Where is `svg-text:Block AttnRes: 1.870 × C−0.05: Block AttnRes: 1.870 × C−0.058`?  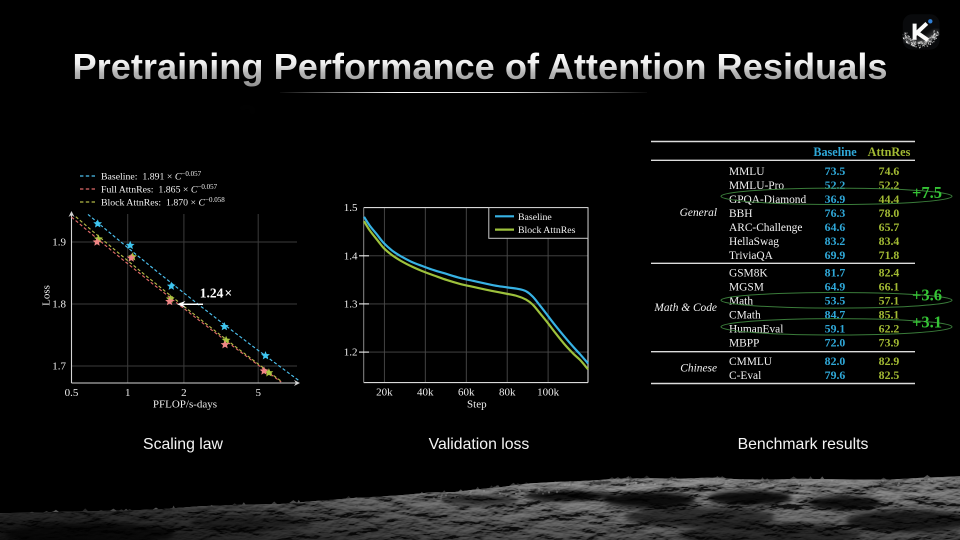
svg-text:Block AttnRes: 1.870 × C−0.05: Block AttnRes: 1.870 × C−0.058 is located at coordinates (163, 202).